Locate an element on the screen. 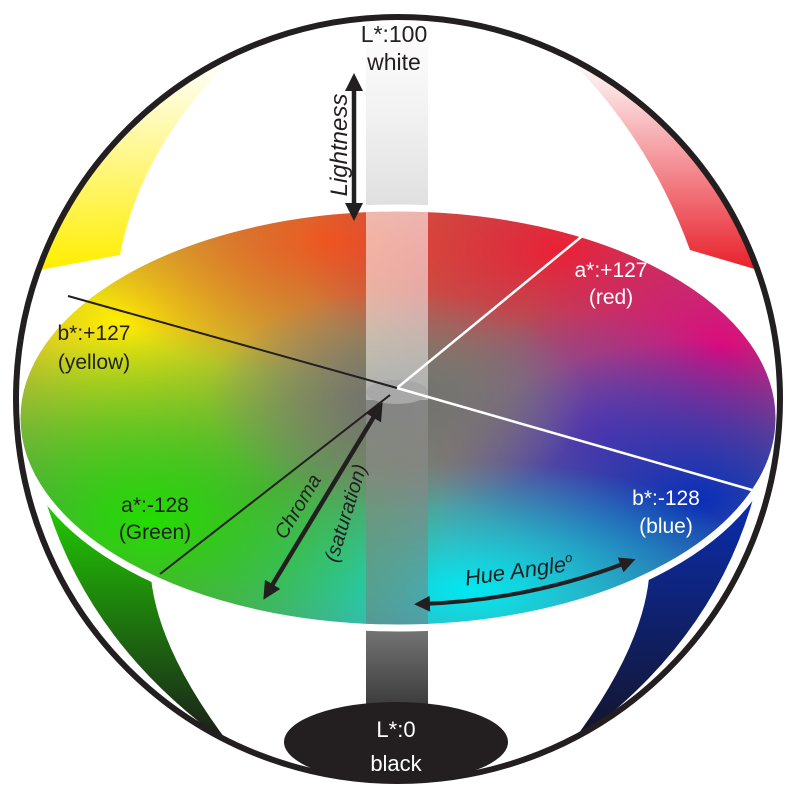  lightness-column-top is located at coordinates (397, 124).